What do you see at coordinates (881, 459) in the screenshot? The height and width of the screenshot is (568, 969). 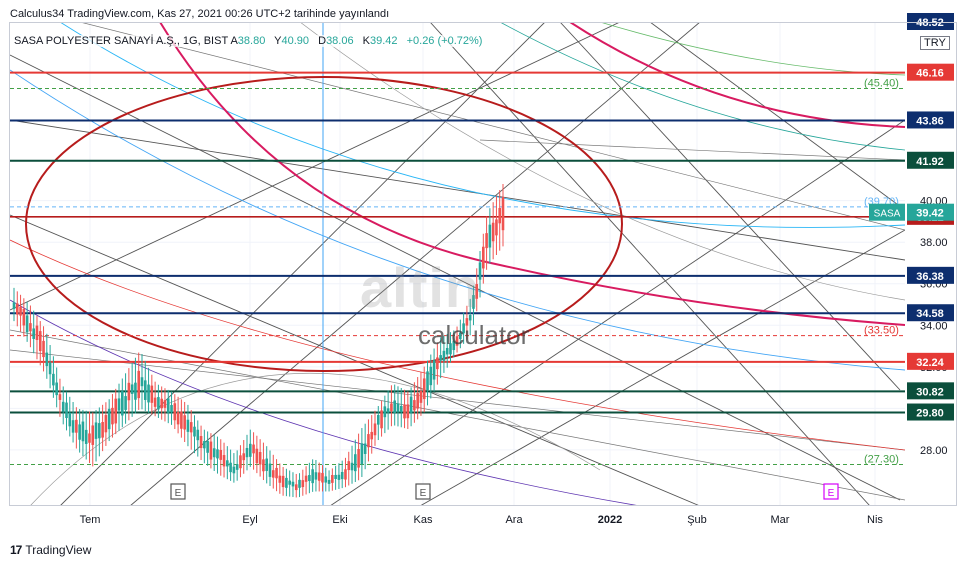 I see `dashed-level-label-3: (27.30)` at bounding box center [881, 459].